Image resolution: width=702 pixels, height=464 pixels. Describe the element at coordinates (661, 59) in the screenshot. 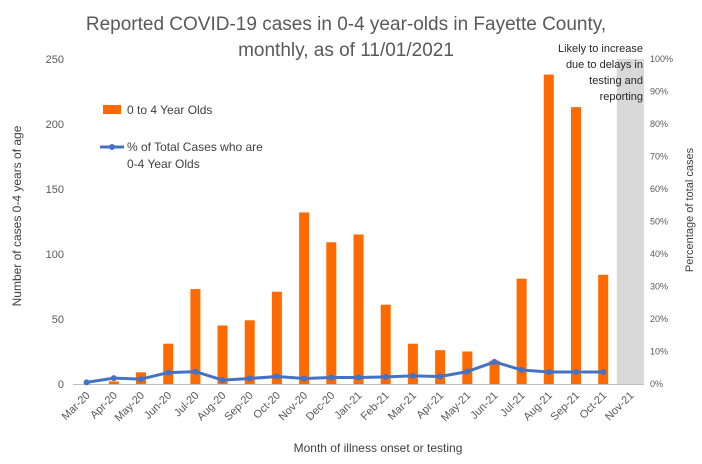

I see `y2-tick-label: 100%` at that location.